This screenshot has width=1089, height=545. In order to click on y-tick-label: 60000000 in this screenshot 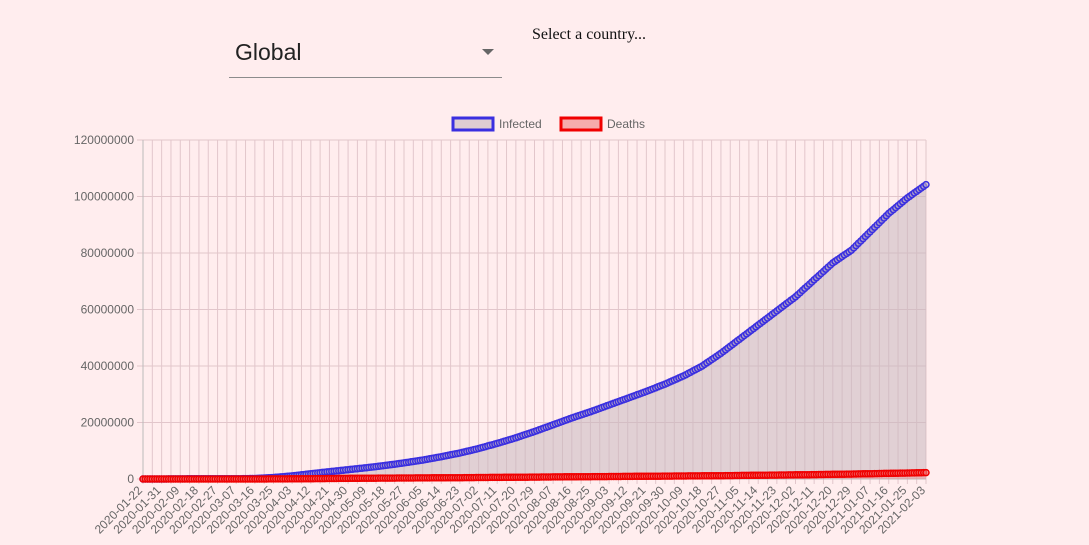, I will do `click(108, 310)`.